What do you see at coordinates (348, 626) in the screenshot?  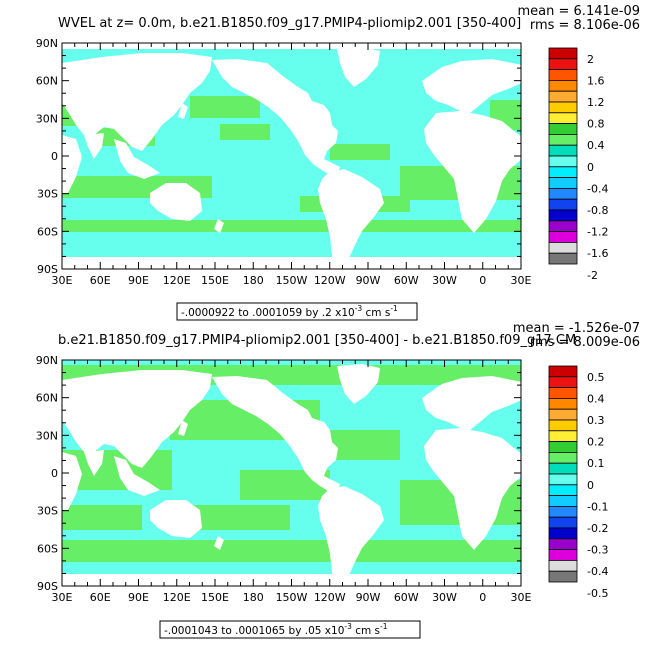 I see `panel-2-range-exp: -3` at bounding box center [348, 626].